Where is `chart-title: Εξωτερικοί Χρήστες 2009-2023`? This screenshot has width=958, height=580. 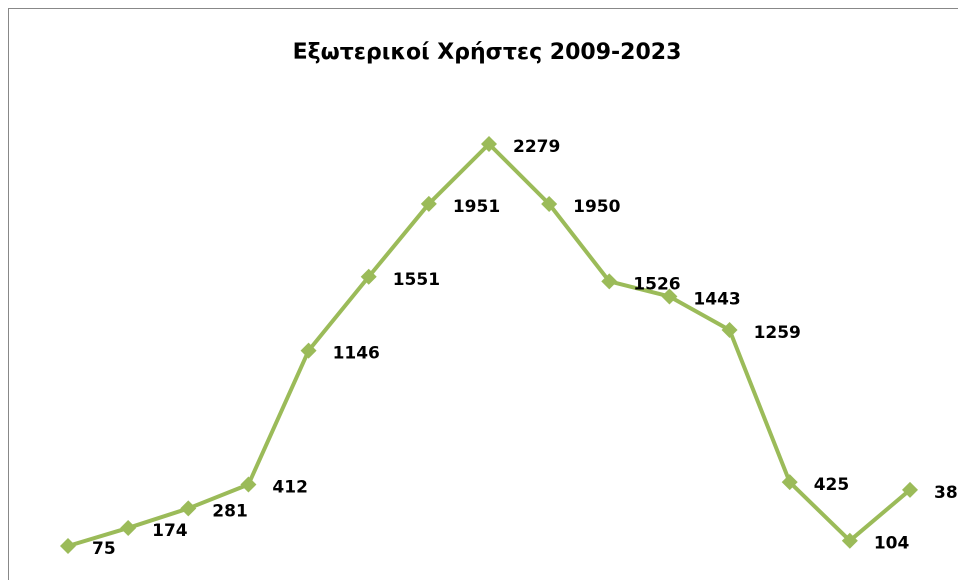 chart-title: Εξωτερικοί Χρήστες 2009-2023 is located at coordinates (487, 52).